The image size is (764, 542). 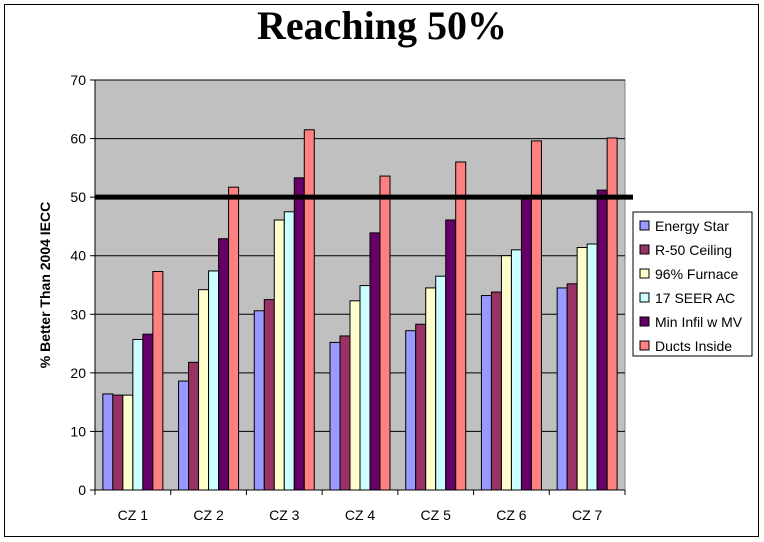 What do you see at coordinates (360, 515) in the screenshot?
I see `x-tick-label: CZ 4` at bounding box center [360, 515].